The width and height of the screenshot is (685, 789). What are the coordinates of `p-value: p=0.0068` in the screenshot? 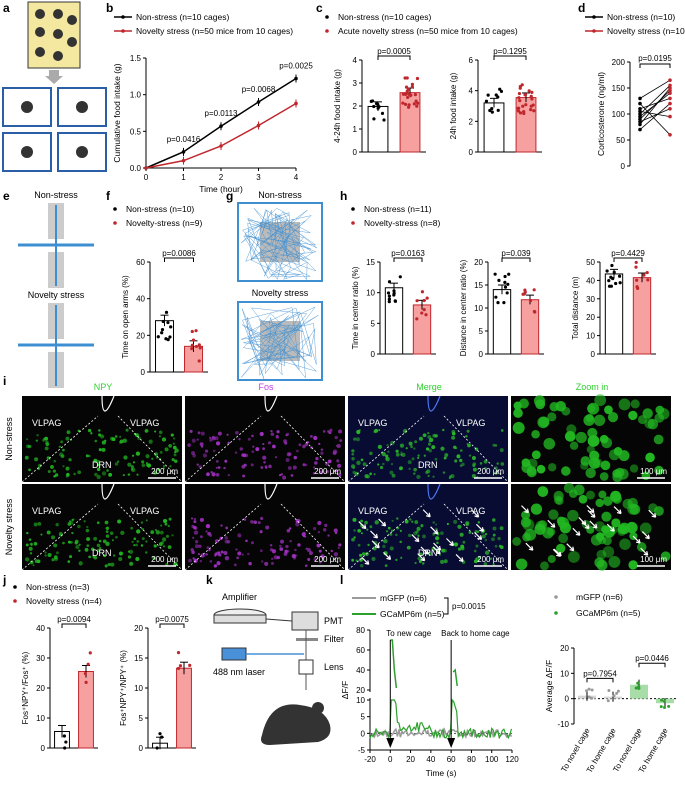 It's located at (259, 89).